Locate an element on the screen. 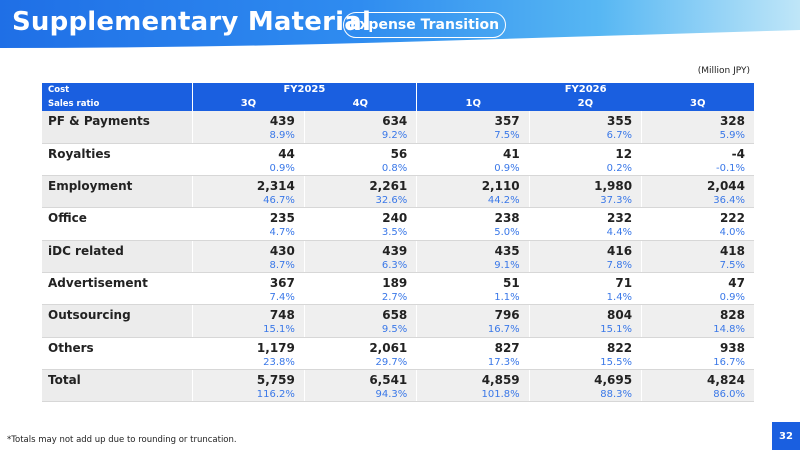  sales-ratio-value: 86.0% is located at coordinates (729, 394).